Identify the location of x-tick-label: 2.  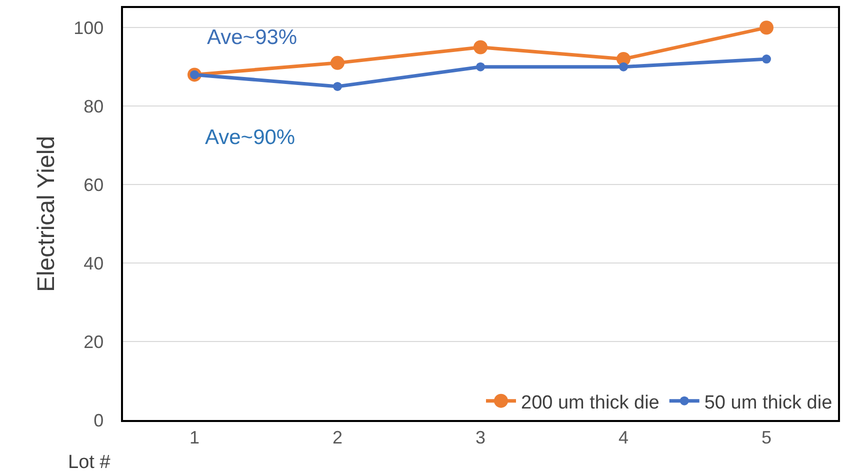
(337, 437).